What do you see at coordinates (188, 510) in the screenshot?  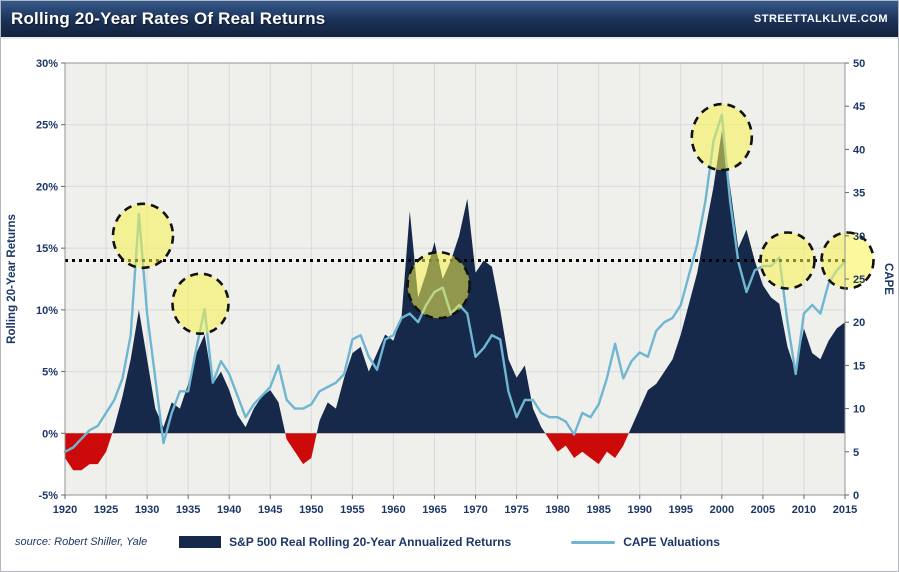 I see `svg-text: 1935` at bounding box center [188, 510].